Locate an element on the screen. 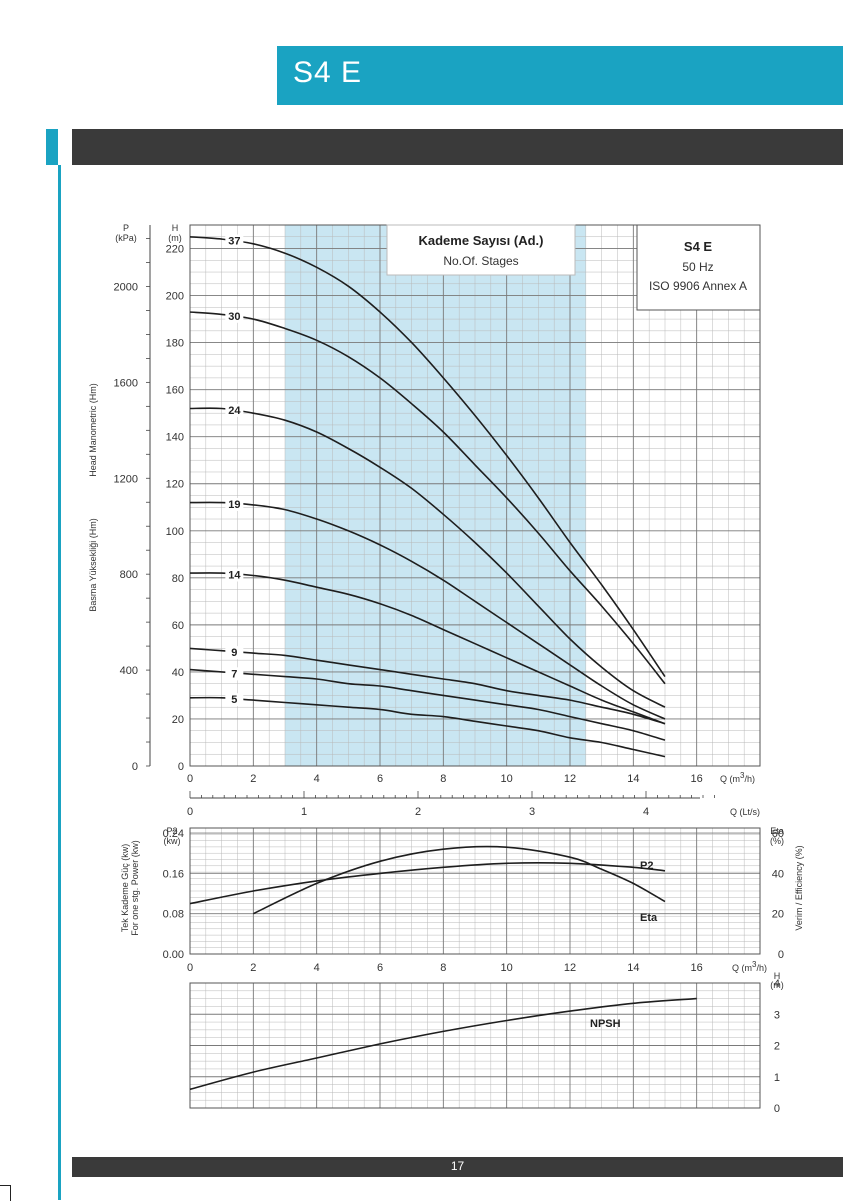 The width and height of the screenshot is (843, 1201). lts-tick-label: 3 is located at coordinates (532, 812).